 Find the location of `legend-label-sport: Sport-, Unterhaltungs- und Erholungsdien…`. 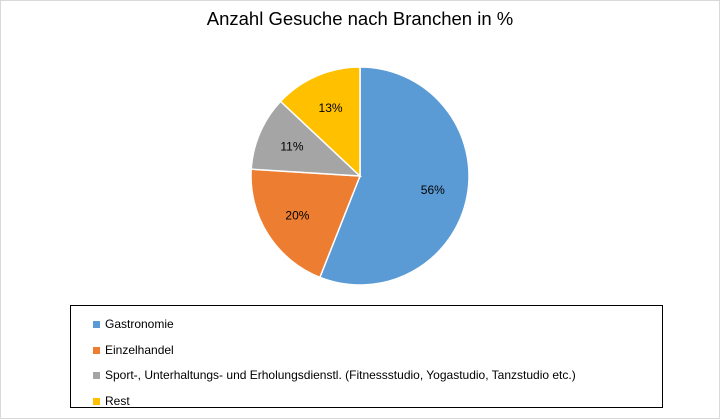

legend-label-sport: Sport-, Unterhaltungs- und Erholungsdien… is located at coordinates (340, 375).